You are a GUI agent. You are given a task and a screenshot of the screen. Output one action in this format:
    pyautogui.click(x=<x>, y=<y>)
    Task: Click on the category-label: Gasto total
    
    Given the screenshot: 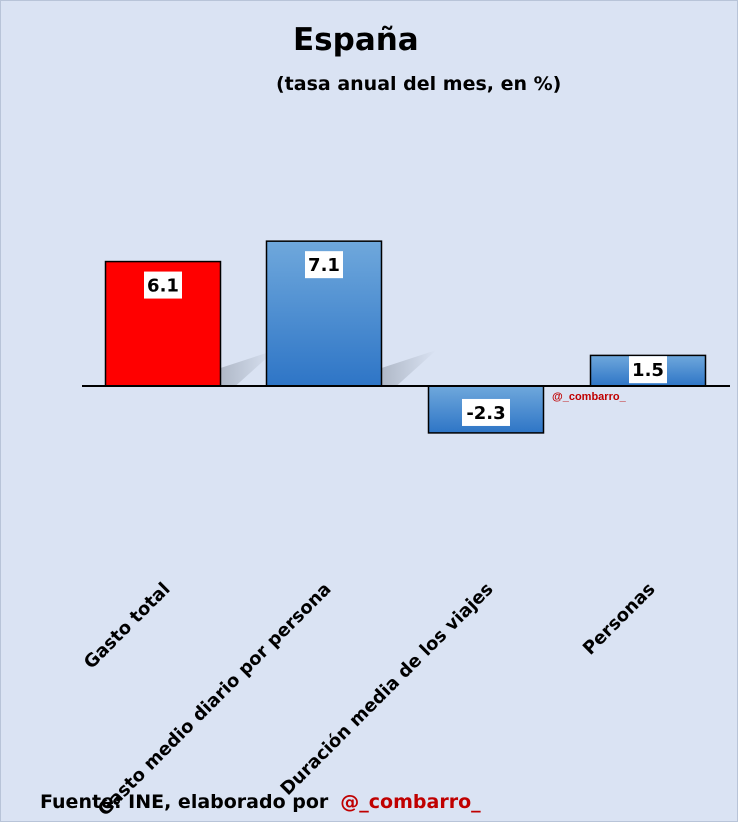 What is the action you would take?
    pyautogui.click(x=127, y=626)
    